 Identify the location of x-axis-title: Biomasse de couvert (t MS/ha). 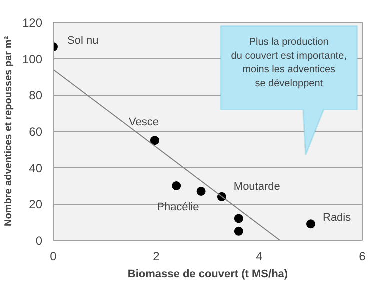
(208, 274).